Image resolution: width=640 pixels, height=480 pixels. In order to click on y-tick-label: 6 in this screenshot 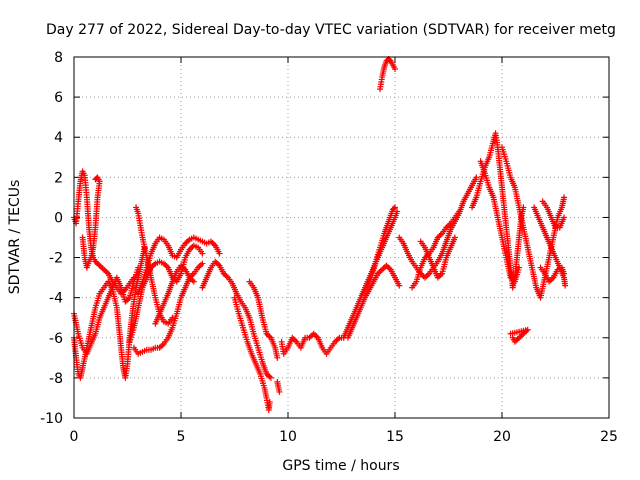, I will do `click(58, 98)`.